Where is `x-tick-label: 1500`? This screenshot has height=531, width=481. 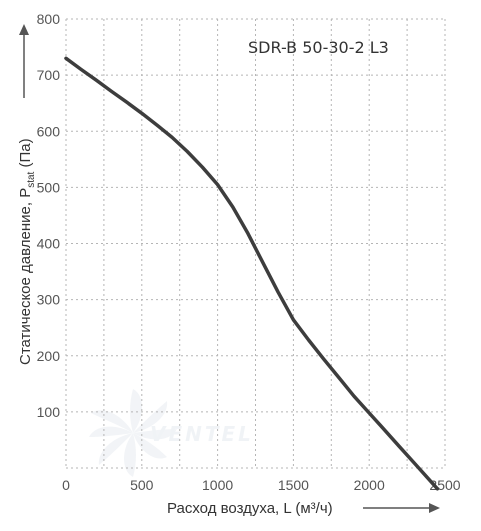 x-tick-label: 1500 is located at coordinates (293, 485).